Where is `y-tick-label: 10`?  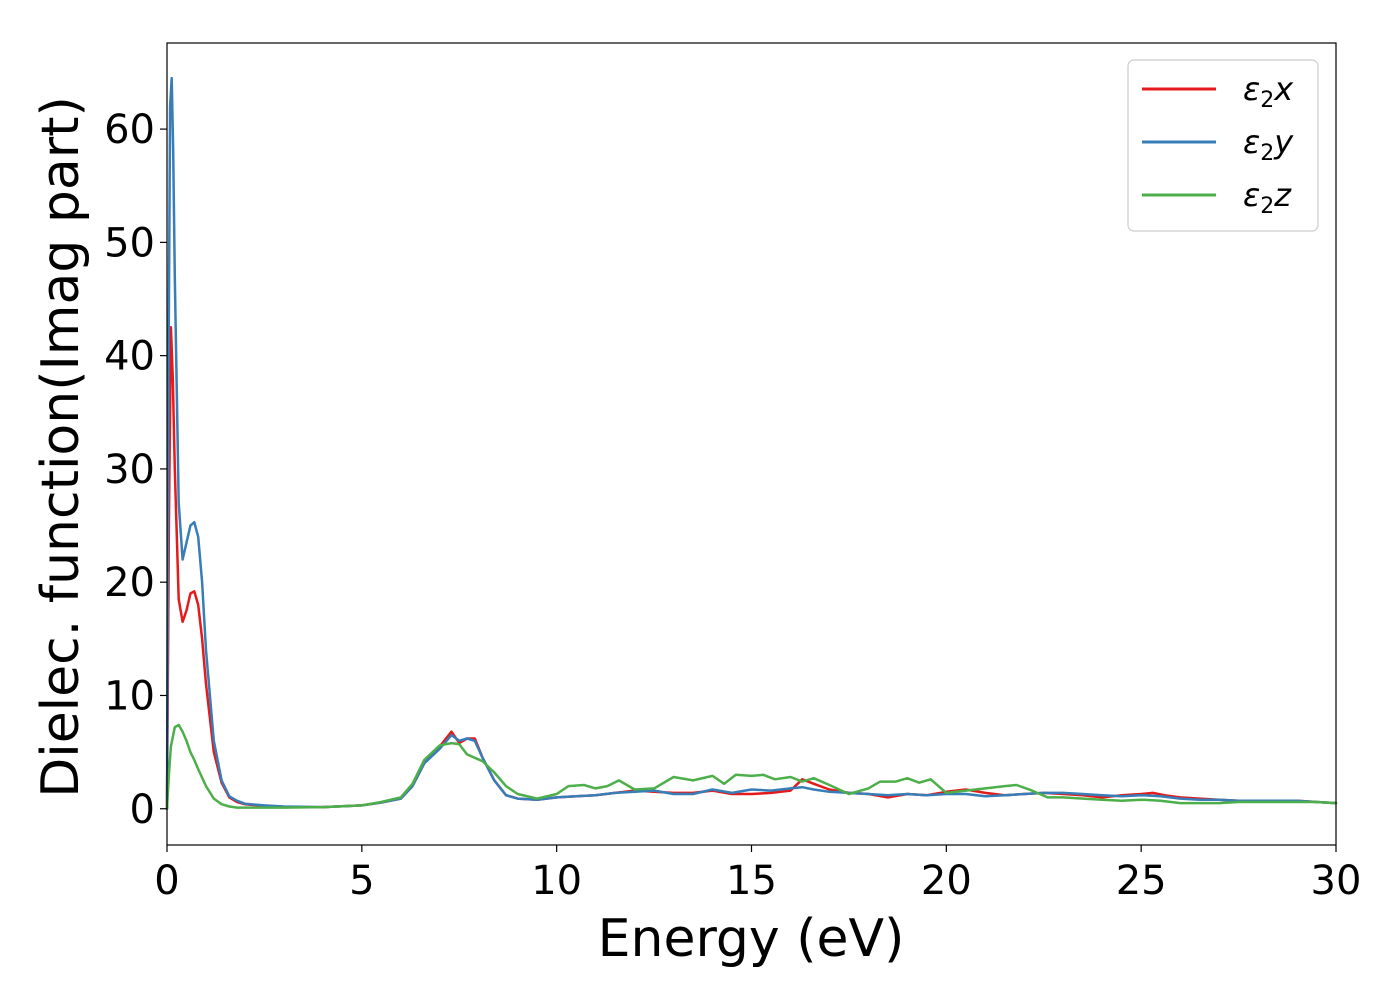
y-tick-label: 10 is located at coordinates (129, 696).